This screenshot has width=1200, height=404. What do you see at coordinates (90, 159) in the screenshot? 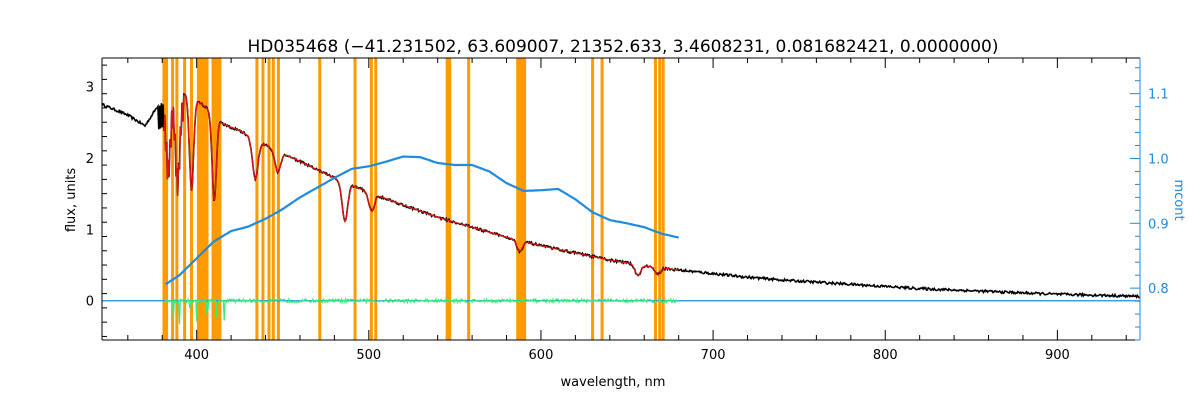
I see `y-tick-label: 2` at bounding box center [90, 159].